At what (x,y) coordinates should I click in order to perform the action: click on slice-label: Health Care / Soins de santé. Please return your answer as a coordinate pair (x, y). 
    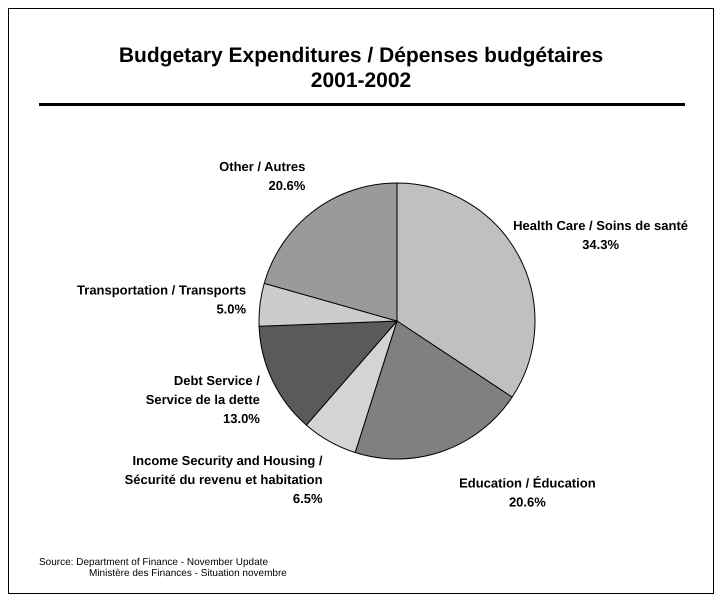
    Looking at the image, I should click on (600, 225).